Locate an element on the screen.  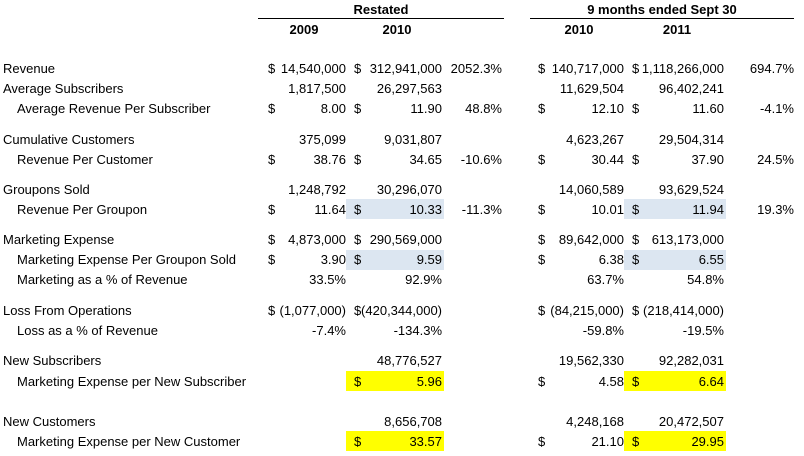
value-cell: (1,077,000) is located at coordinates (313, 310).